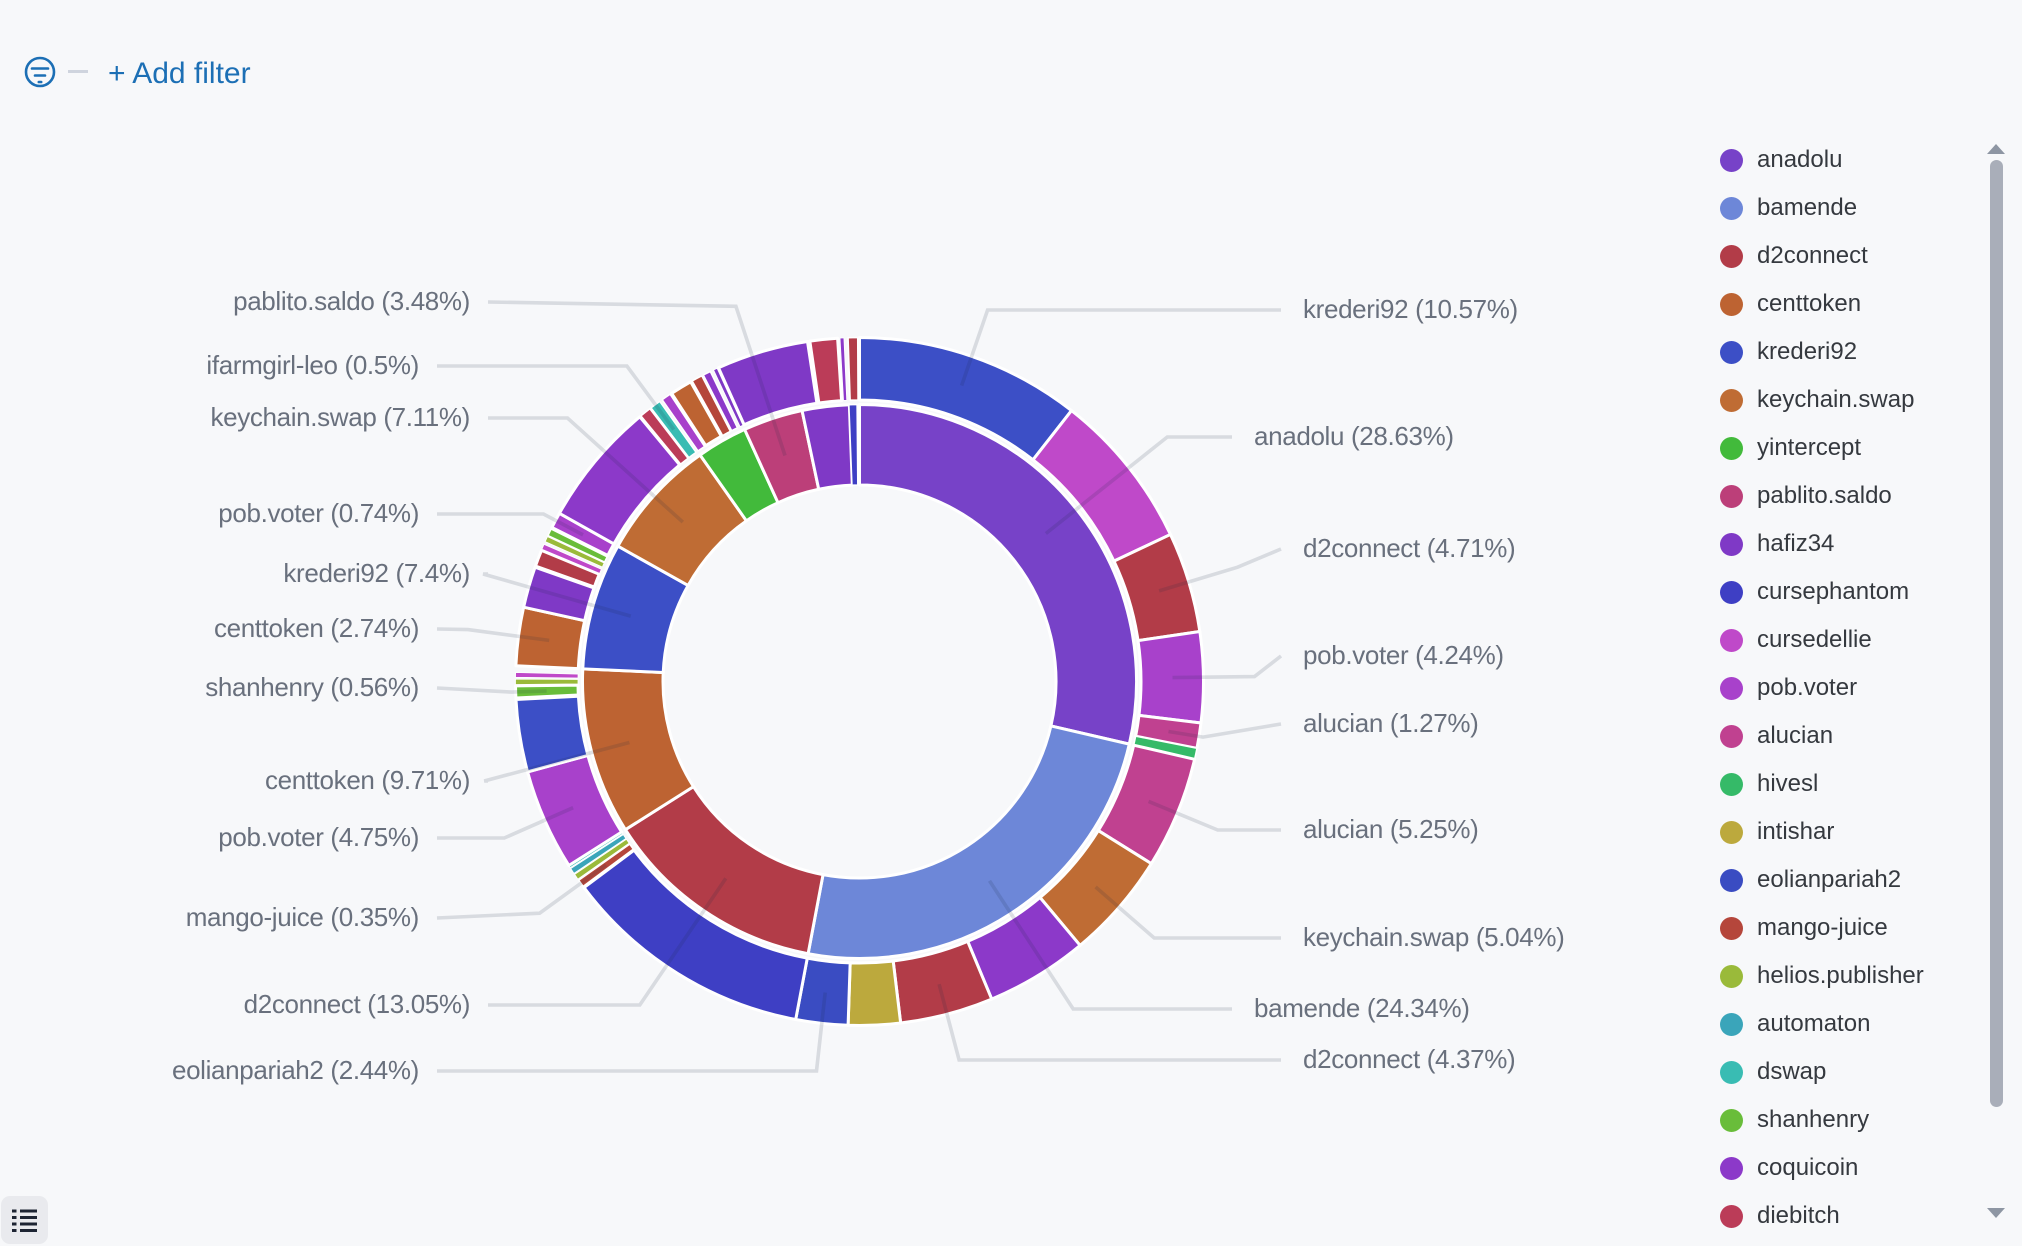 The height and width of the screenshot is (1246, 2022). What do you see at coordinates (340, 417) in the screenshot?
I see `svg-text: keychain.swap (7.11%)` at bounding box center [340, 417].